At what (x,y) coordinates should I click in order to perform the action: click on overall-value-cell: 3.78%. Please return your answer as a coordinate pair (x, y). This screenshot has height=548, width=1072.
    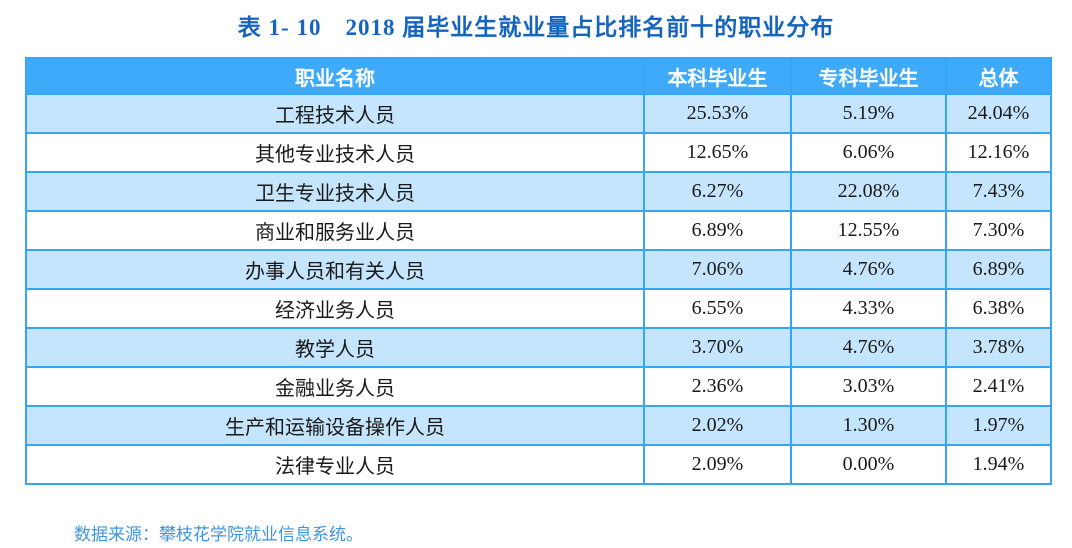
    Looking at the image, I should click on (998, 347).